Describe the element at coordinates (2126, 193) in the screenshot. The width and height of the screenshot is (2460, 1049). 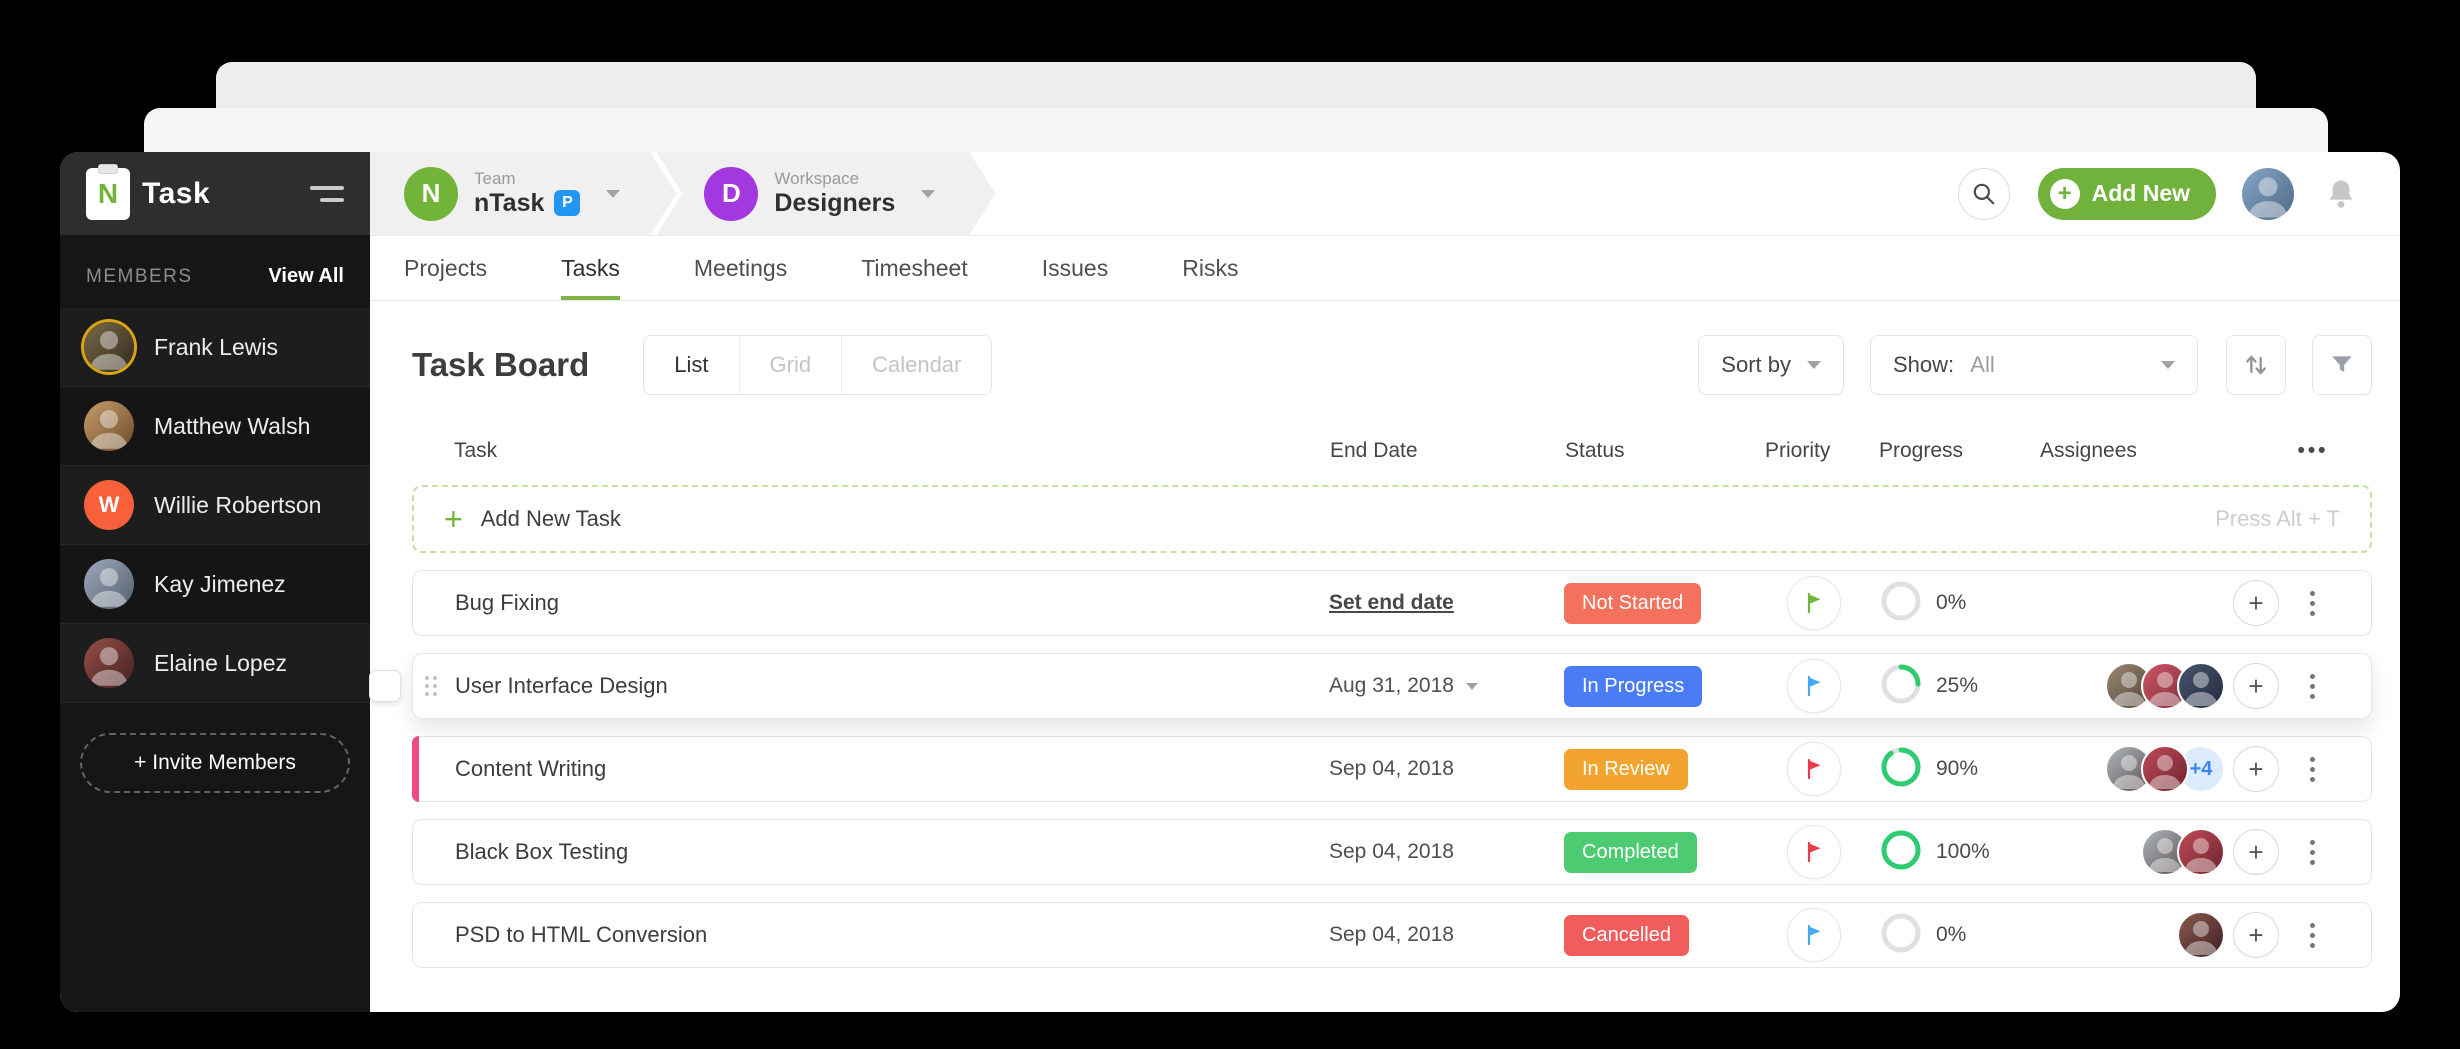
I see `add-new-button: + Add New` at that location.